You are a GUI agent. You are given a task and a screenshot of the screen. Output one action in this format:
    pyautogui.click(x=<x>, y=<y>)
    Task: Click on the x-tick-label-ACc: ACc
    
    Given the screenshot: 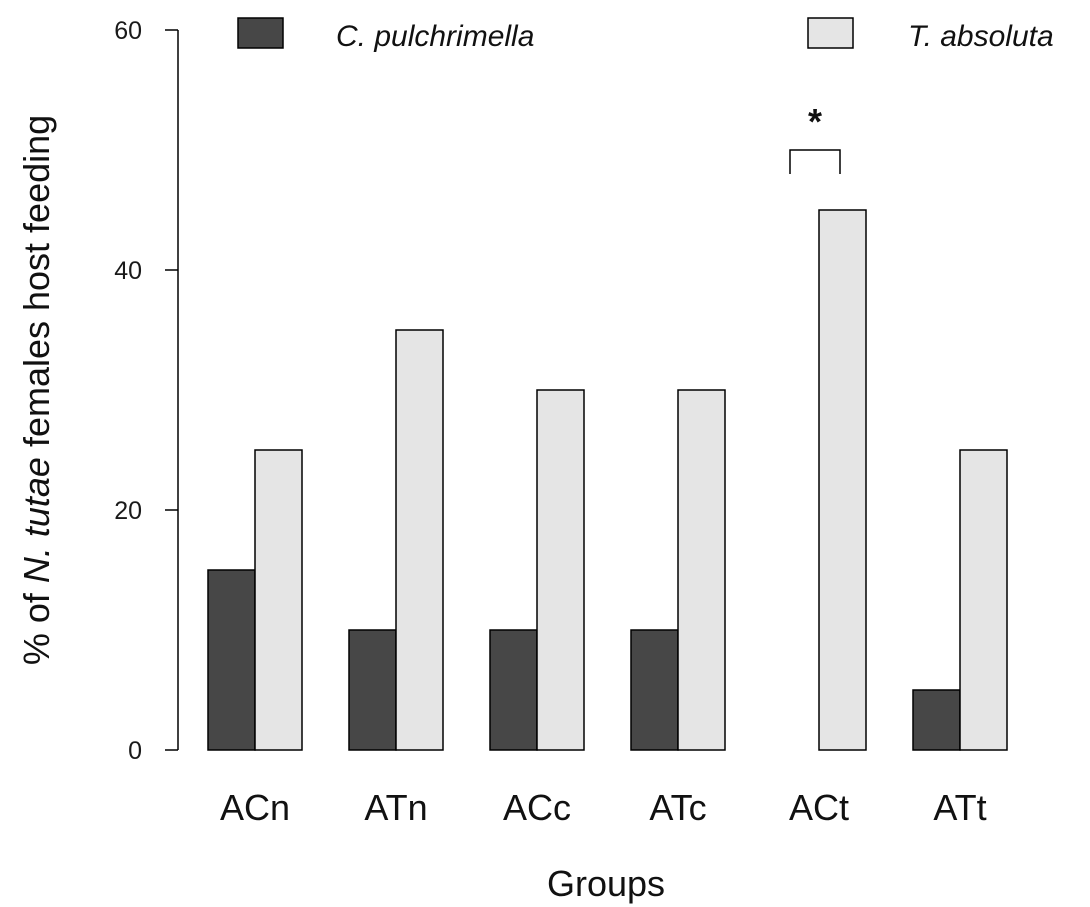 What is the action you would take?
    pyautogui.click(x=537, y=807)
    